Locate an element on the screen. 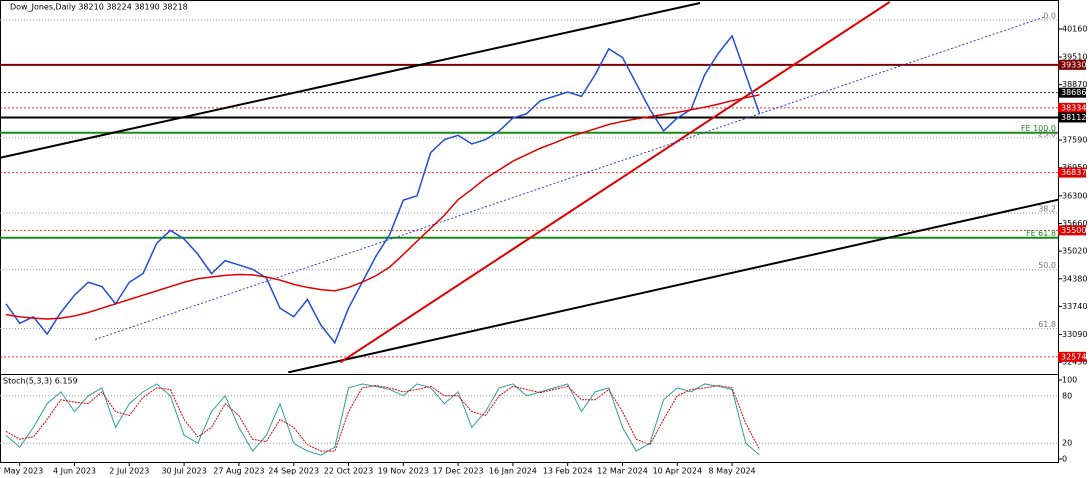 The width and height of the screenshot is (1090, 478). price-tag-label: 35500 is located at coordinates (1073, 230).